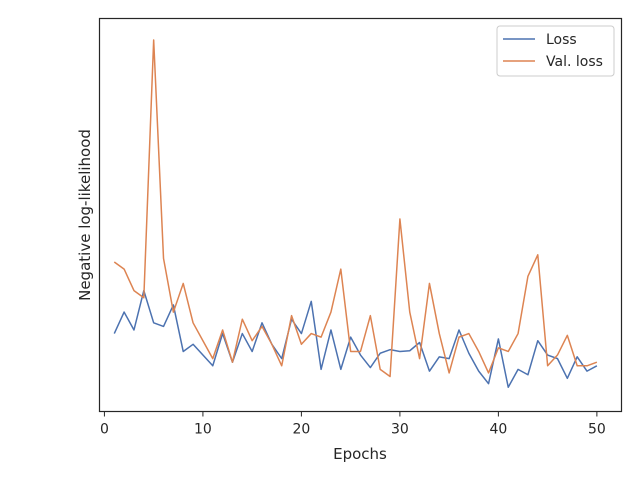  Describe the element at coordinates (104, 430) in the screenshot. I see `x-tick-label: 0` at that location.